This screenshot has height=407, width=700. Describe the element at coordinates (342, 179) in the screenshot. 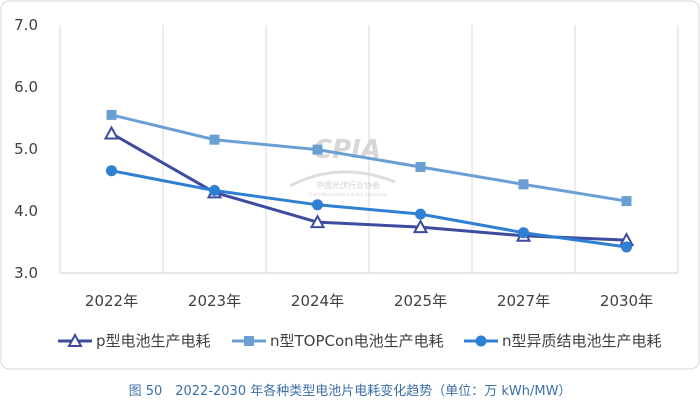

I see `watermark-sun-icon` at that location.